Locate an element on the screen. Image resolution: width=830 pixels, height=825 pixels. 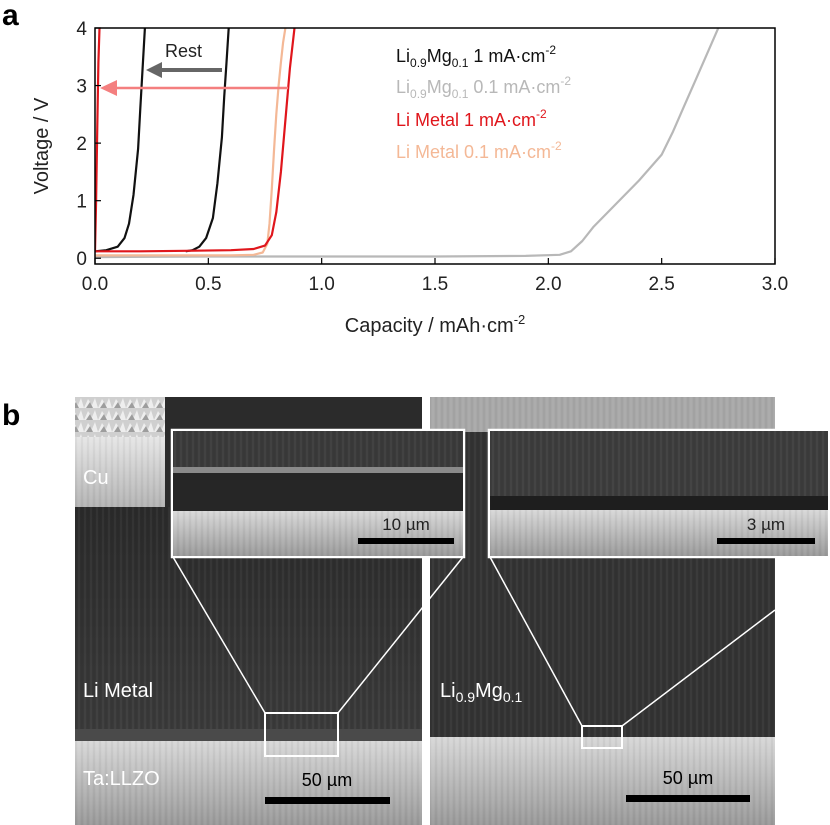
x-tick-label: 0.0 is located at coordinates (95, 284).